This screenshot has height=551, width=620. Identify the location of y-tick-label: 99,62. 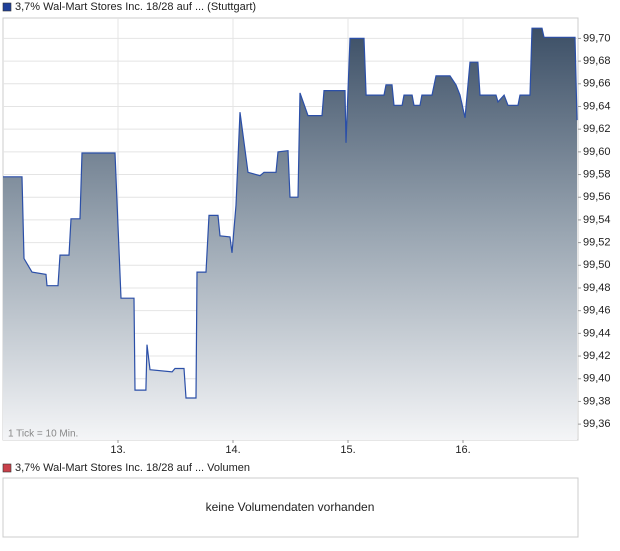
(597, 129).